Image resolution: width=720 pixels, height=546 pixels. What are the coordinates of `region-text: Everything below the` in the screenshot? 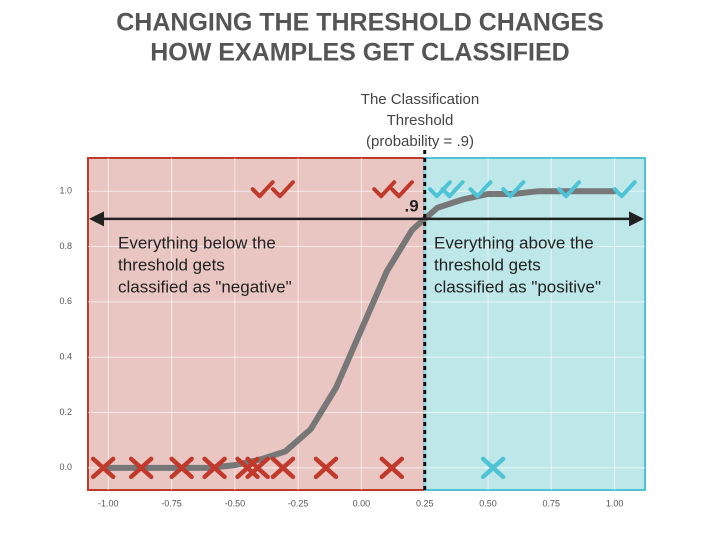 It's located at (197, 242).